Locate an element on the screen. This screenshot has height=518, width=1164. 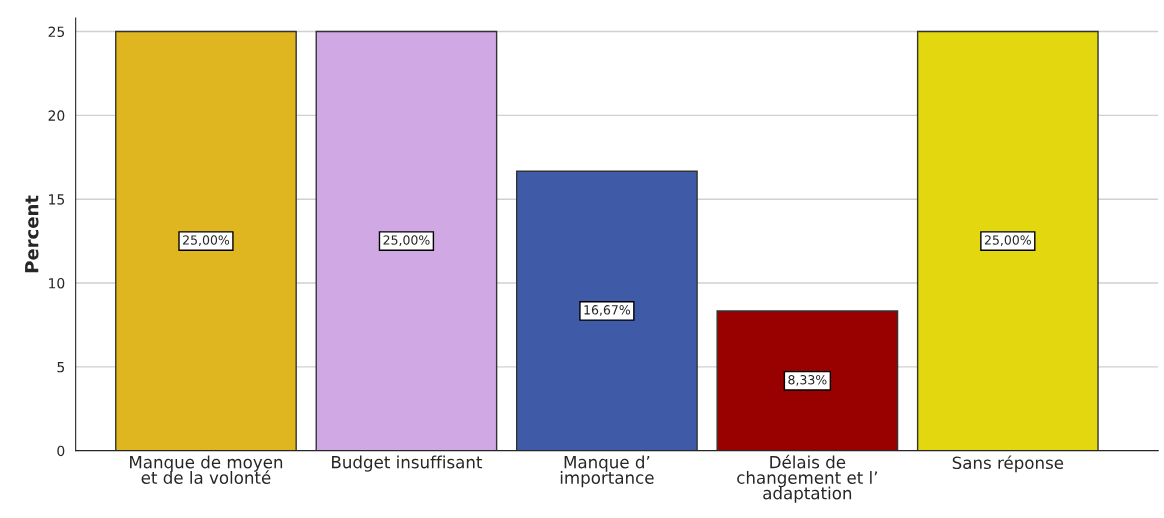
y-tick-label: 10 is located at coordinates (57, 283).